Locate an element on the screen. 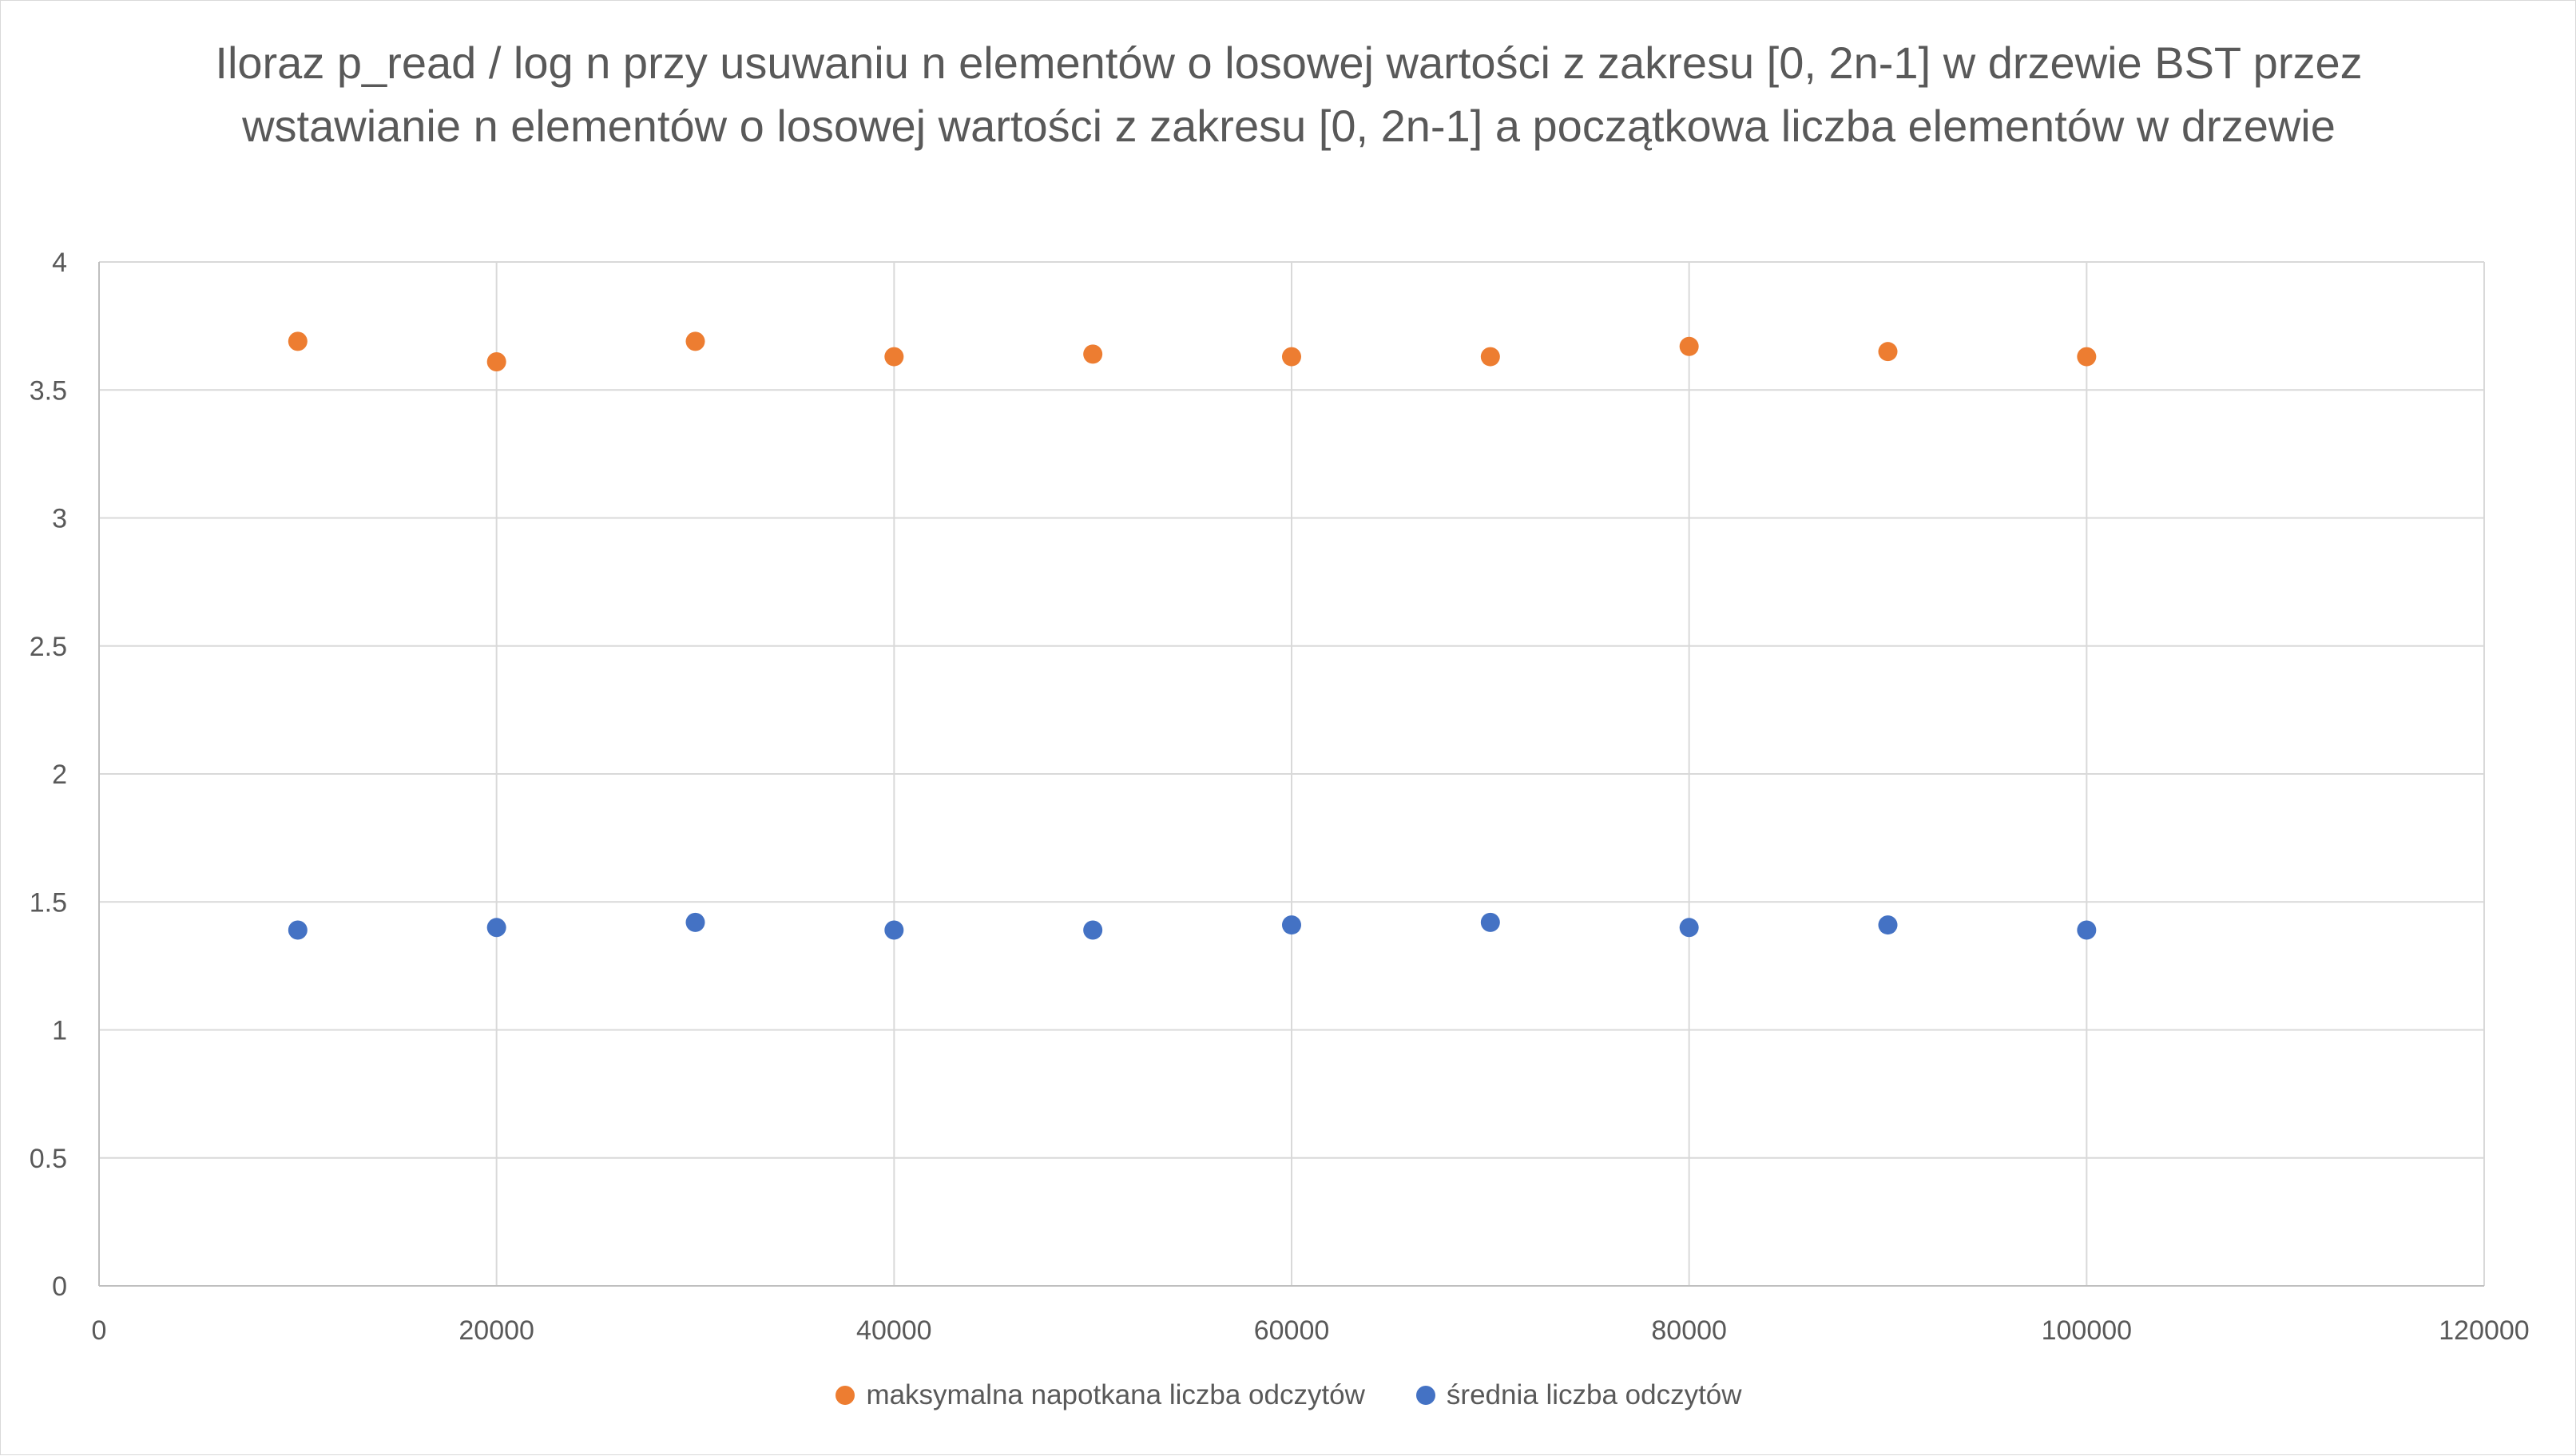  y-tick-label: 3.5 is located at coordinates (48, 390).